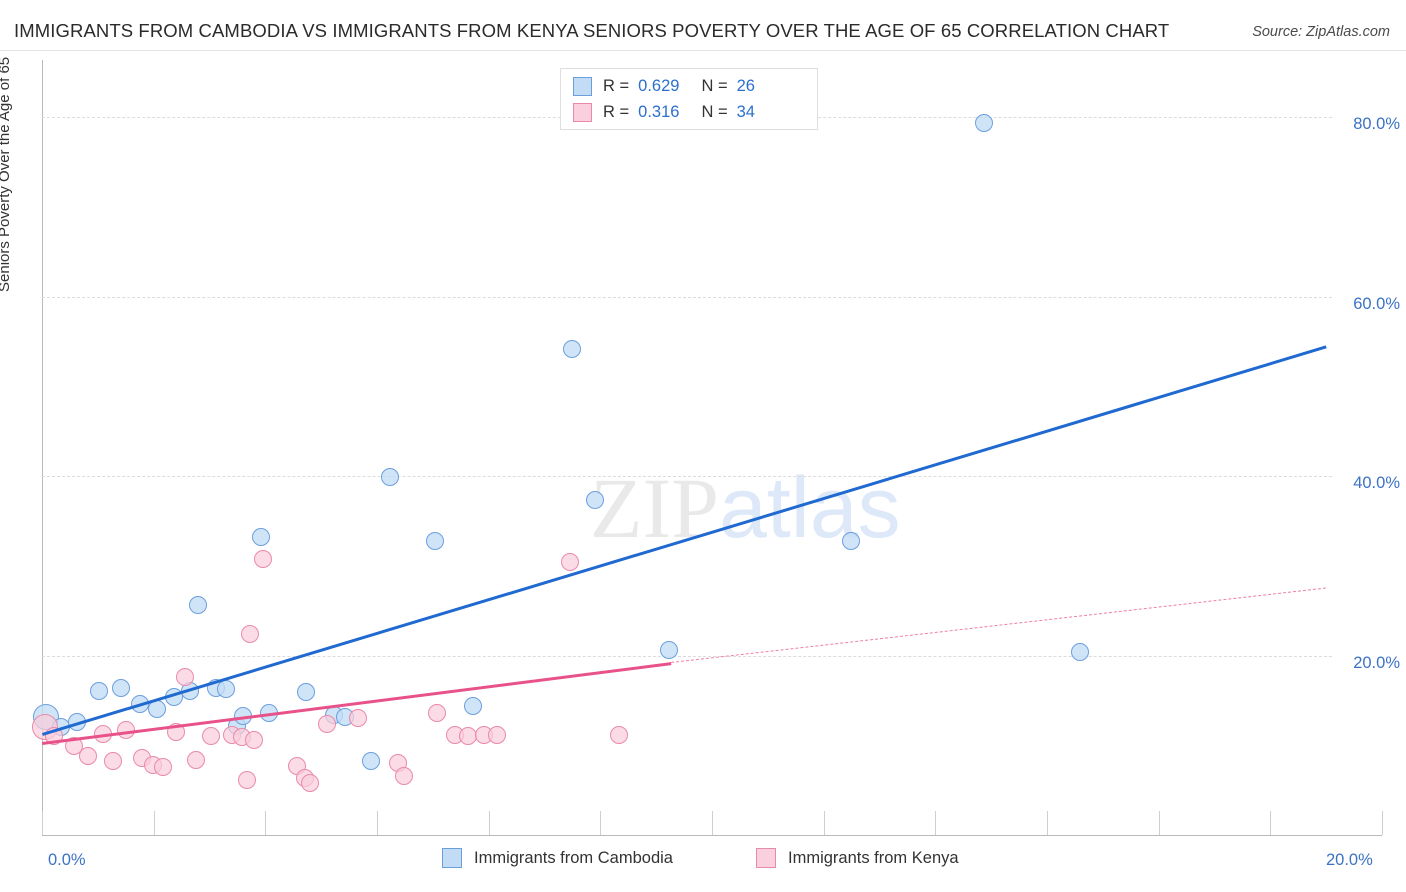 The image size is (1406, 892). What do you see at coordinates (1376, 483) in the screenshot?
I see `y-tick-label: 40.0%` at bounding box center [1376, 483].